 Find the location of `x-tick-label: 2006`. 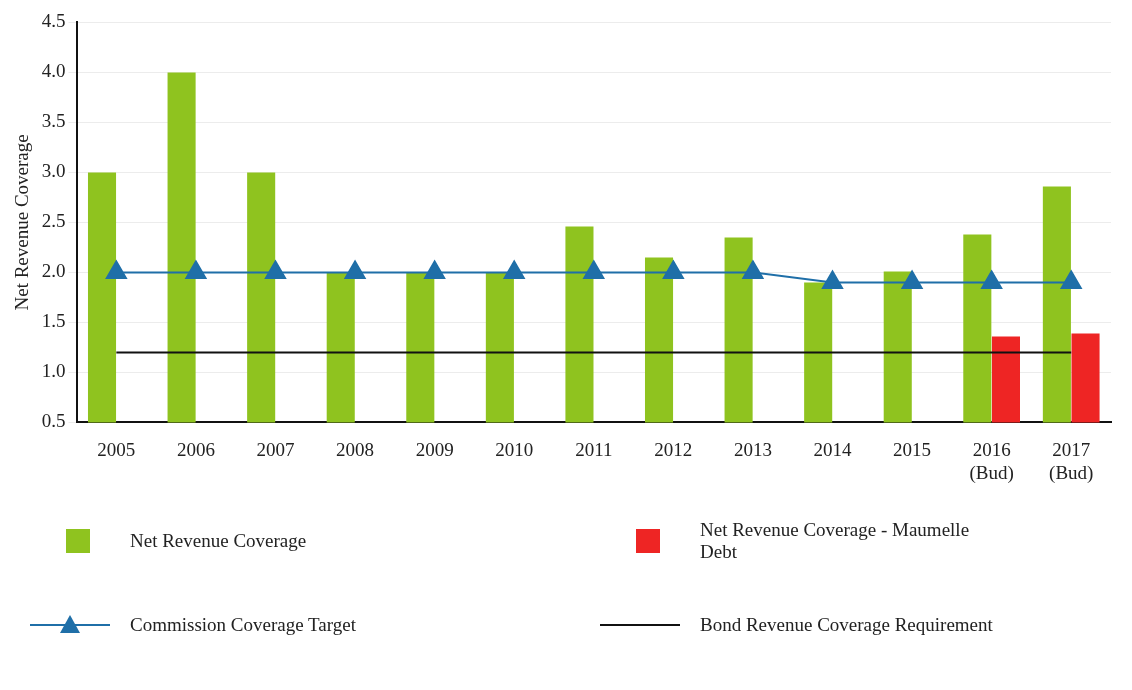

x-tick-label: 2006 is located at coordinates (195, 449).